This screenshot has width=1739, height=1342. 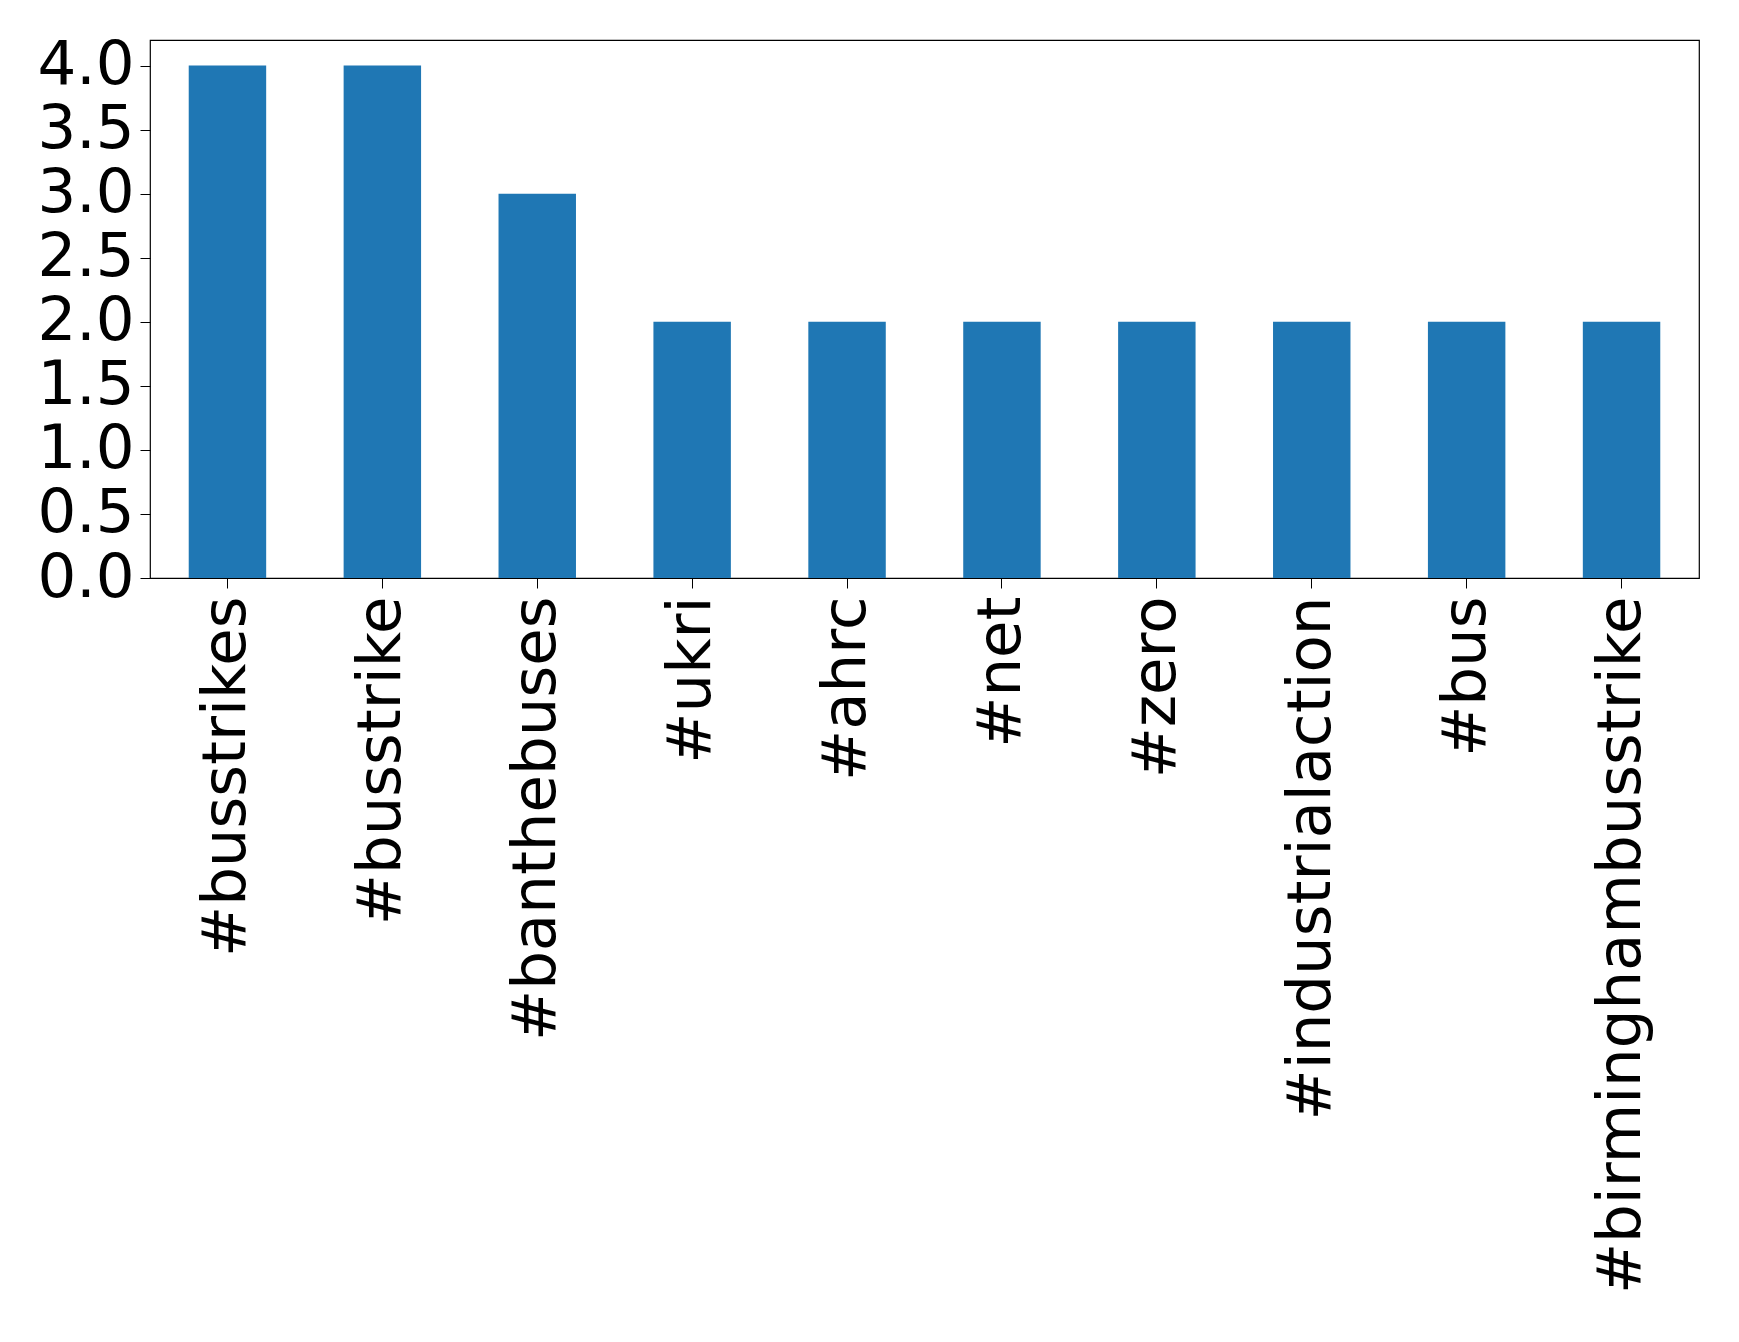 What do you see at coordinates (534, 818) in the screenshot?
I see `x-tick-label: #banthebuses` at bounding box center [534, 818].